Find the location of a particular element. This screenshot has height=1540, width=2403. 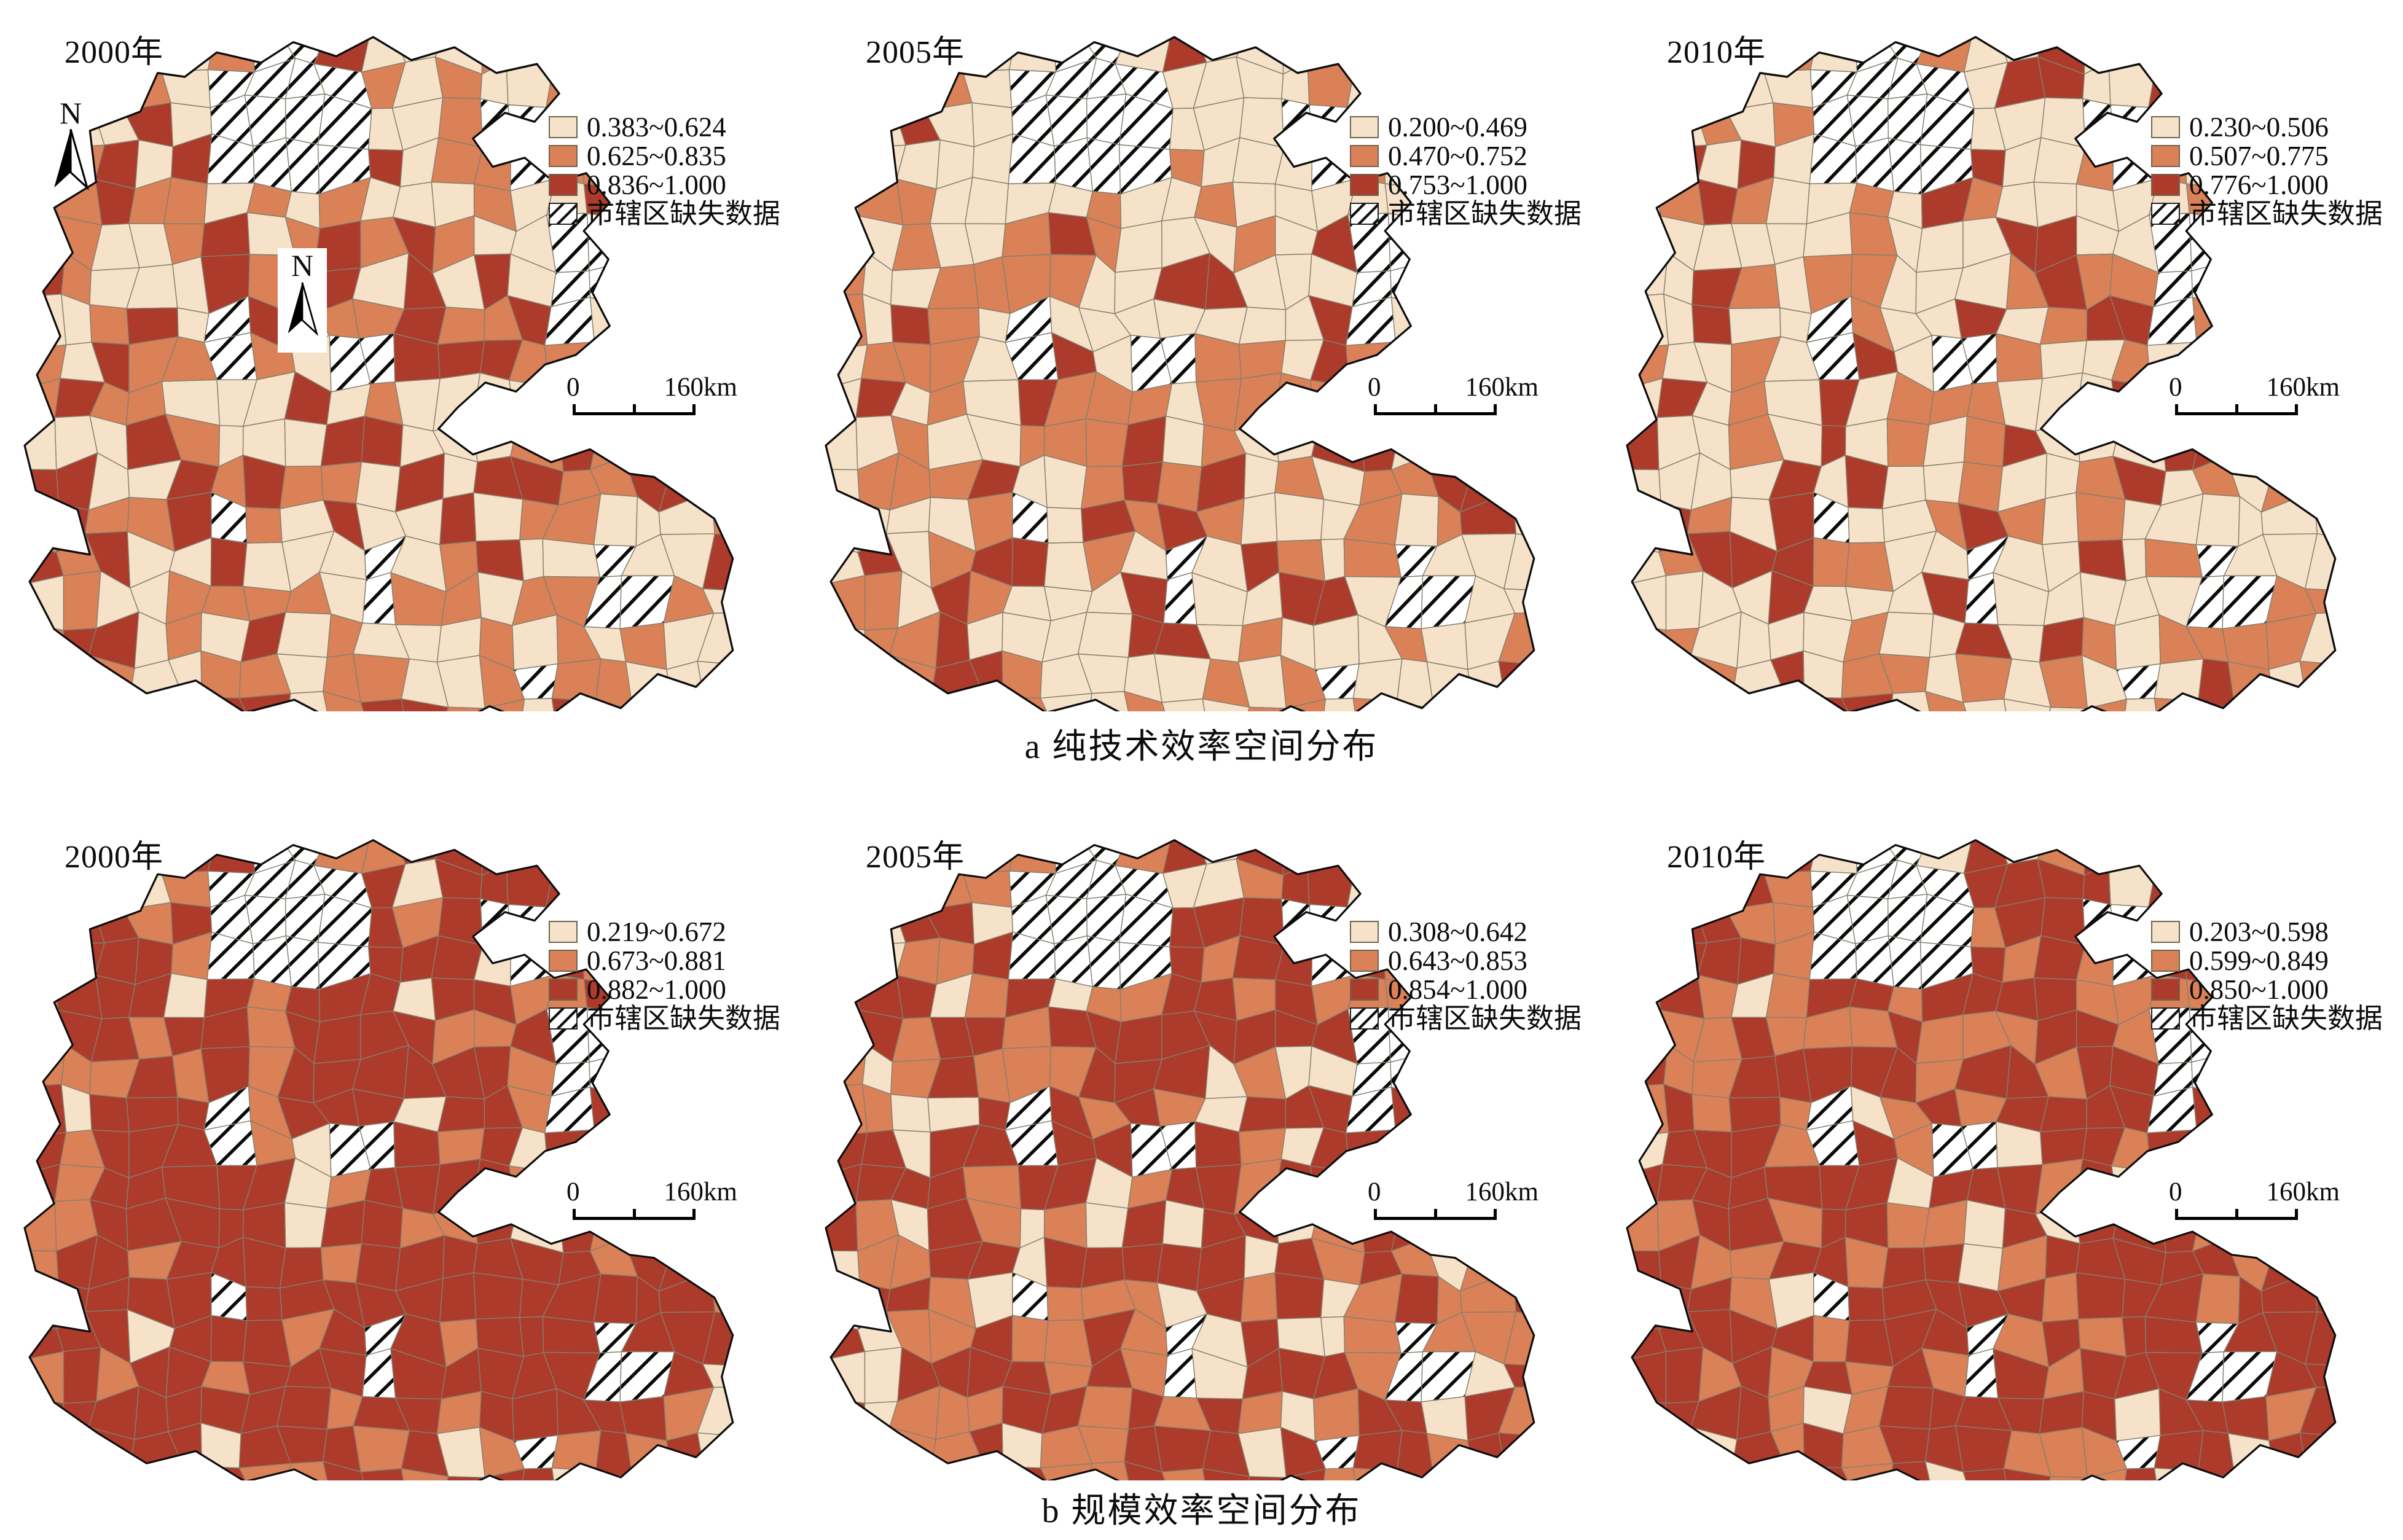

north-arrow-glyph is located at coordinates (71, 160).